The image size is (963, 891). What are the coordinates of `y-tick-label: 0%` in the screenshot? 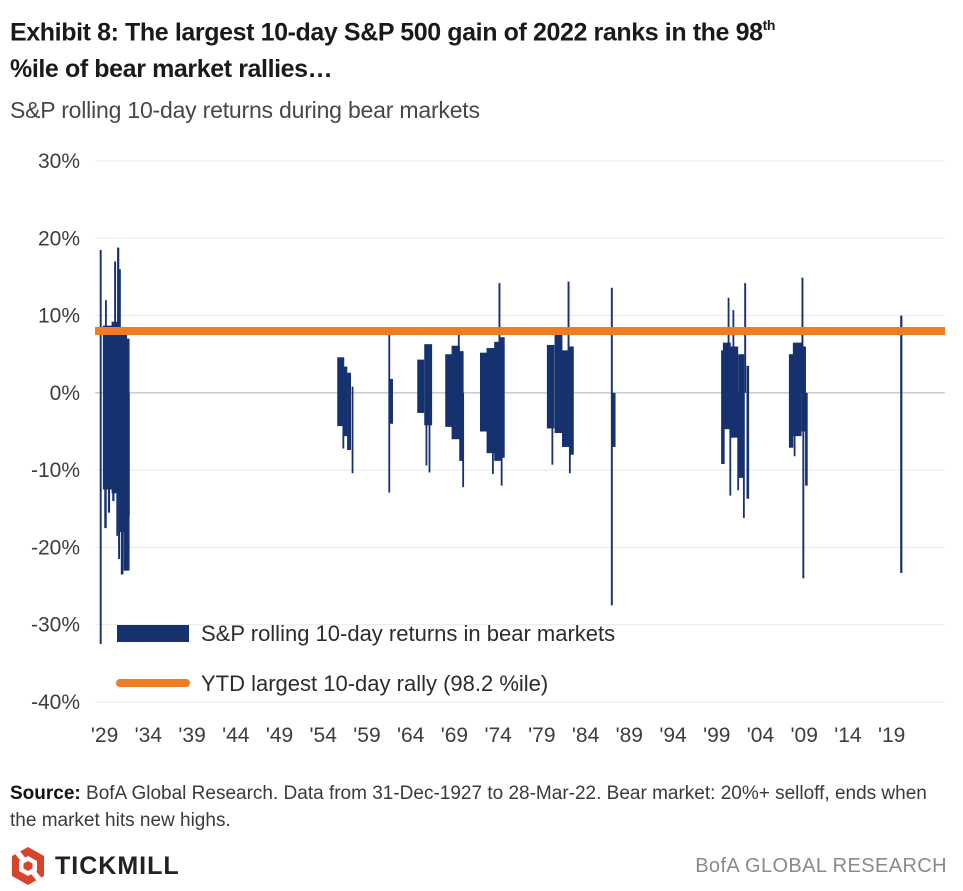 It's located at (65, 393).